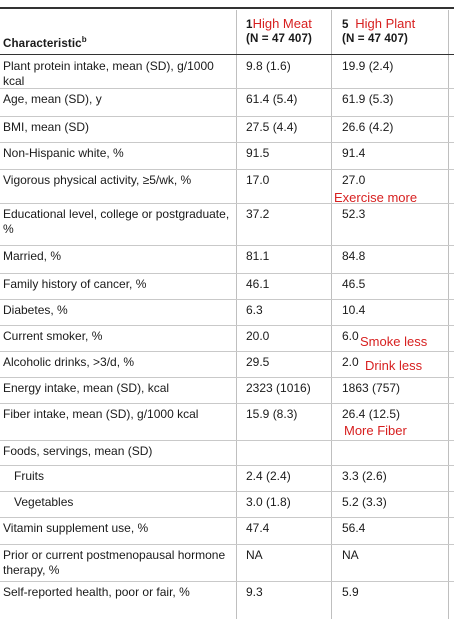 The height and width of the screenshot is (619, 468). Describe the element at coordinates (32, 256) in the screenshot. I see `cell-characteristic: Married, %` at that location.